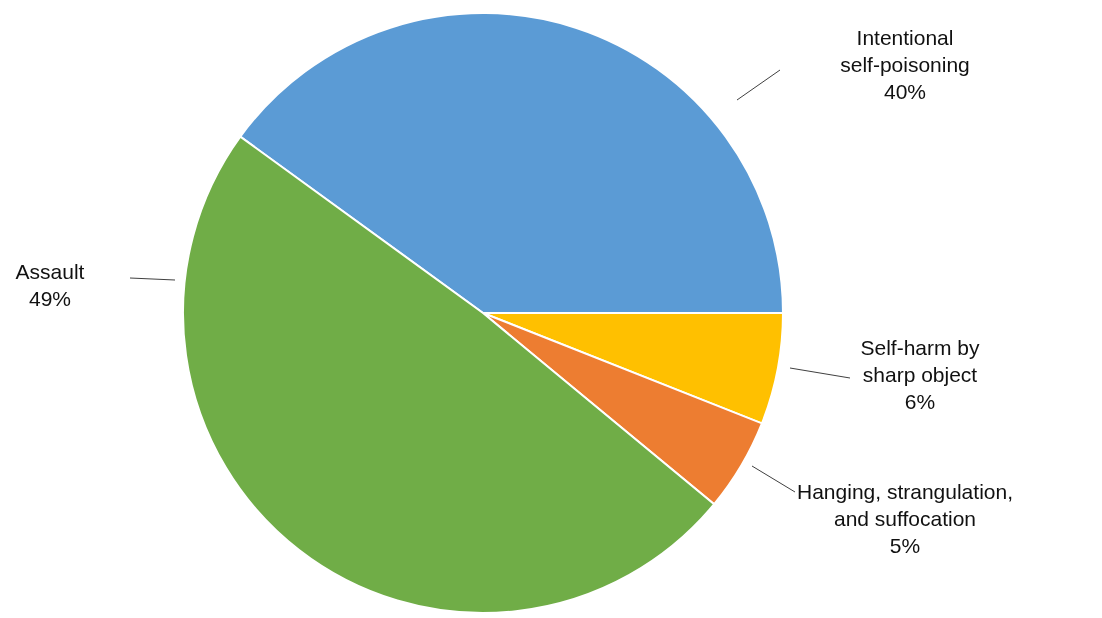 The height and width of the screenshot is (618, 1102). What do you see at coordinates (920, 361) in the screenshot?
I see `slice-label: Self-harm by sharp object` at bounding box center [920, 361].